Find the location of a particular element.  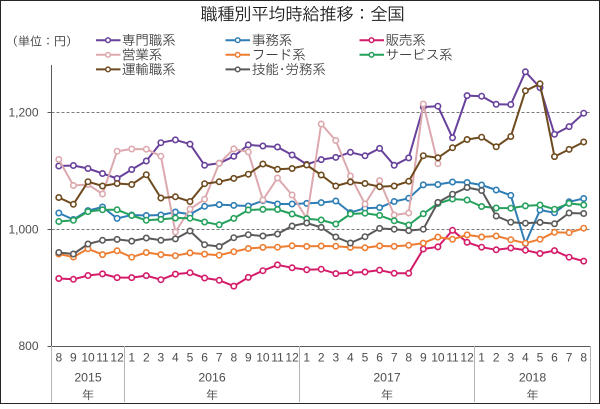

svg-text: 2015 is located at coordinates (88, 378).